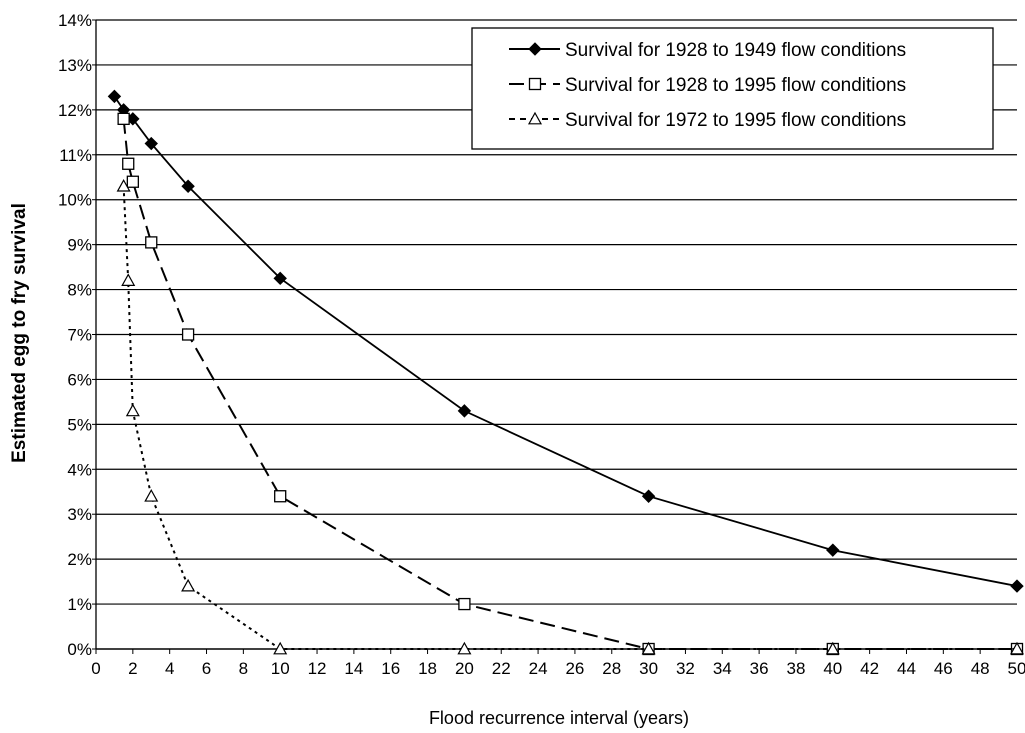 The width and height of the screenshot is (1025, 733). Describe the element at coordinates (538, 668) in the screenshot. I see `x-tick-label: 24` at that location.